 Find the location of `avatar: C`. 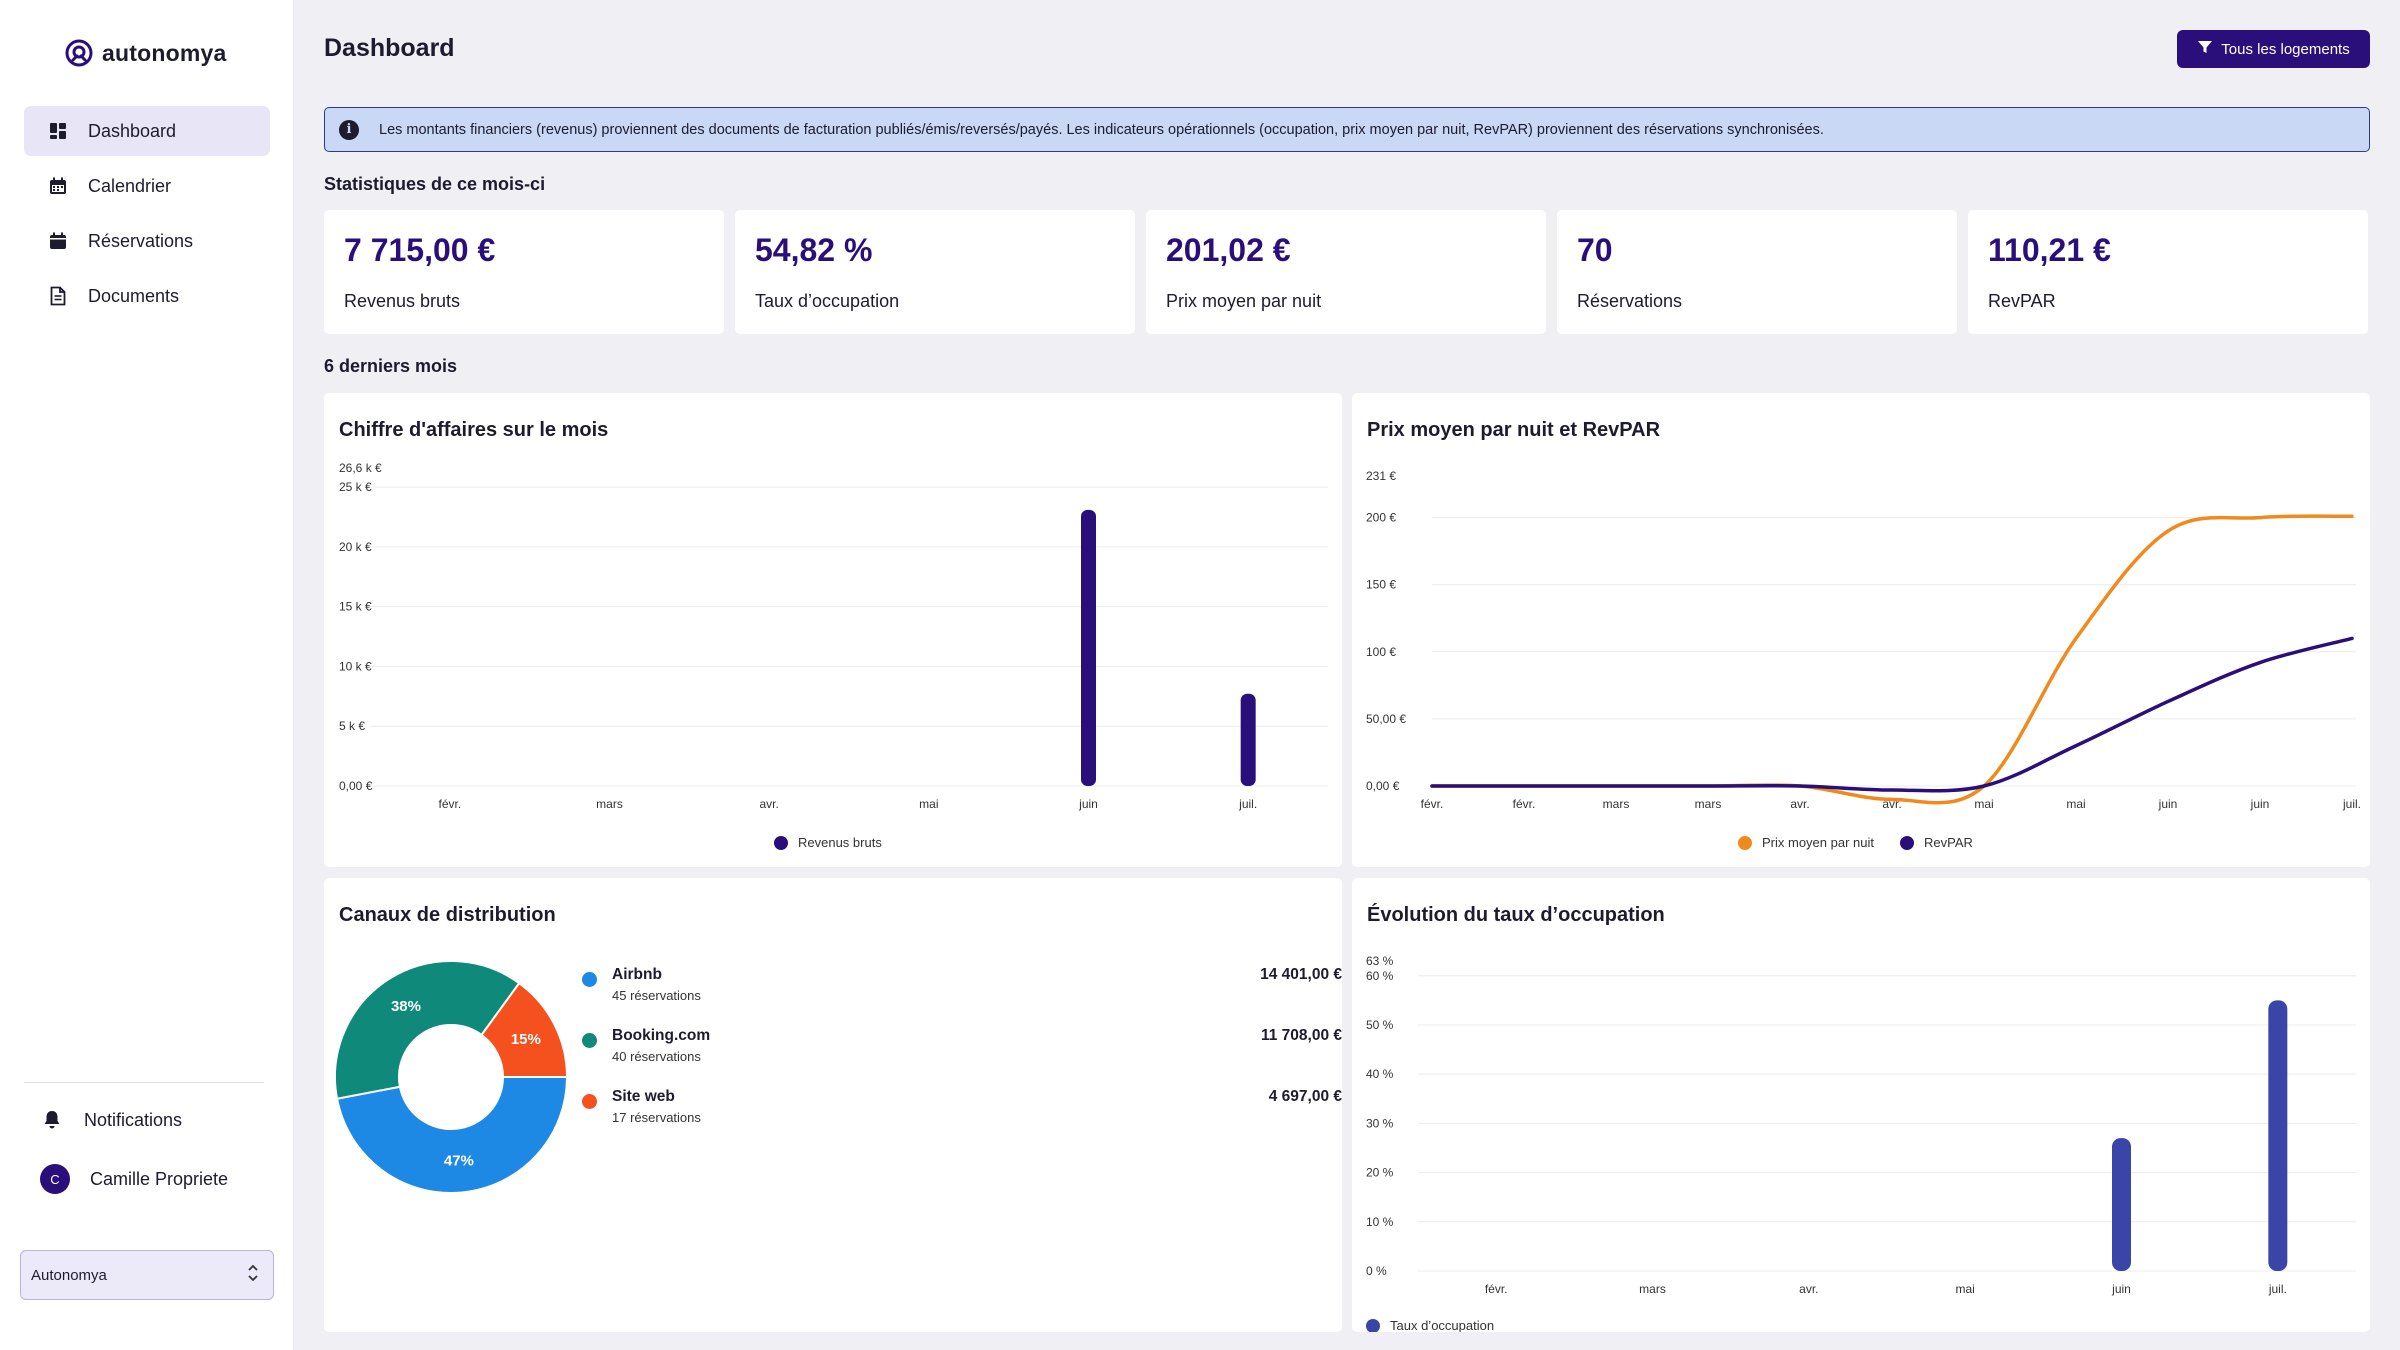

avatar: C is located at coordinates (55, 1179).